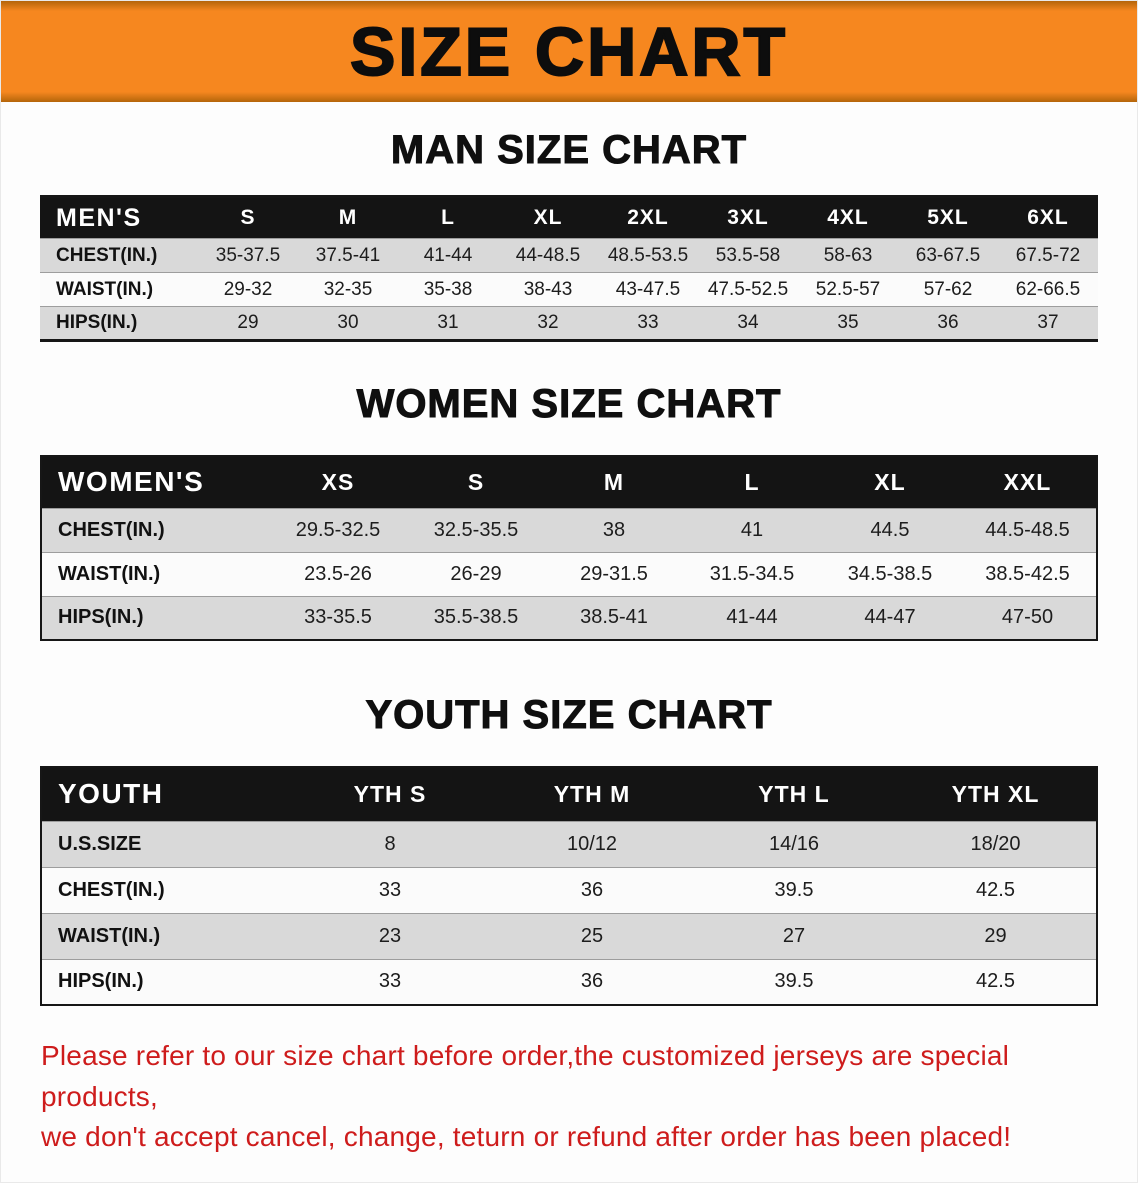 The image size is (1138, 1183). I want to click on size-value-cell: 10/12, so click(592, 843).